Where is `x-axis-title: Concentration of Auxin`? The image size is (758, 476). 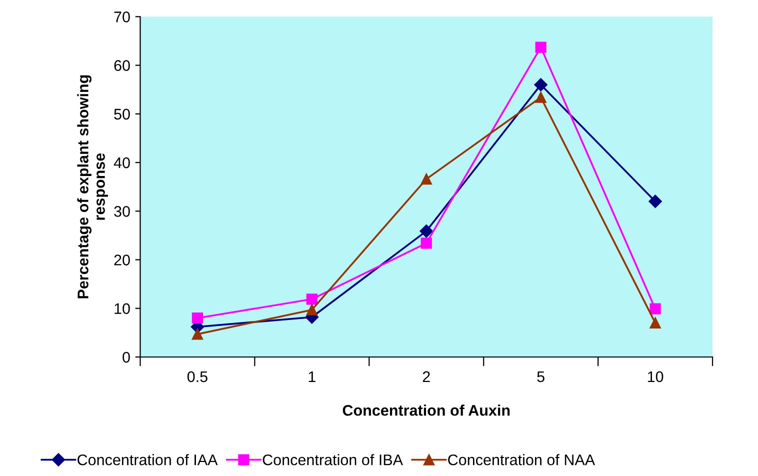
x-axis-title: Concentration of Auxin is located at coordinates (426, 410).